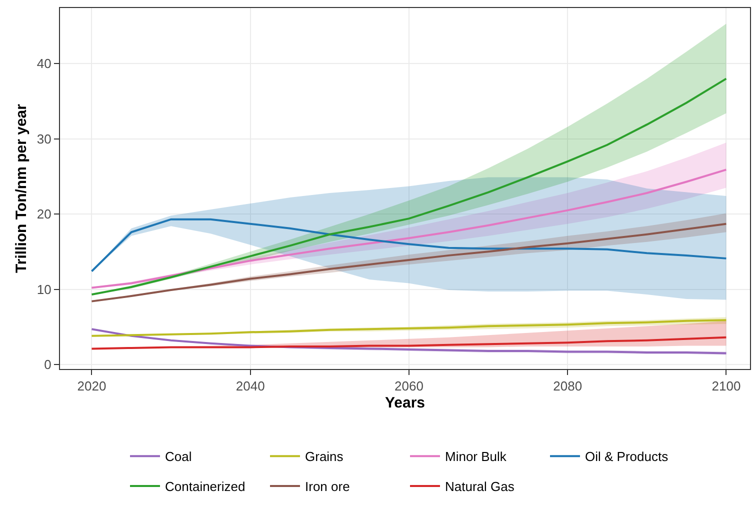 This screenshot has width=755, height=506. What do you see at coordinates (44, 289) in the screenshot?
I see `y-tick-label: 10` at bounding box center [44, 289].